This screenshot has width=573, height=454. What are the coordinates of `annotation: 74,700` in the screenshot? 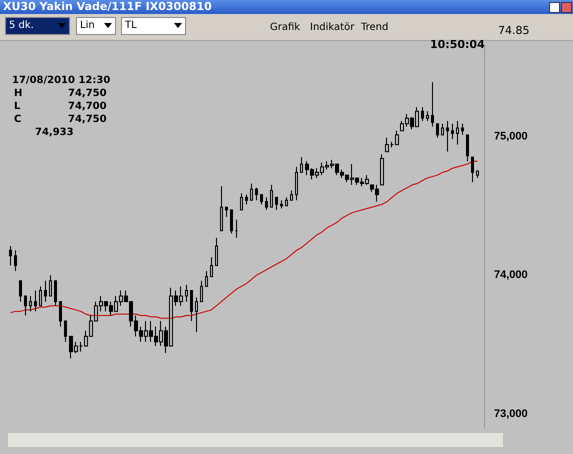 It's located at (87, 106).